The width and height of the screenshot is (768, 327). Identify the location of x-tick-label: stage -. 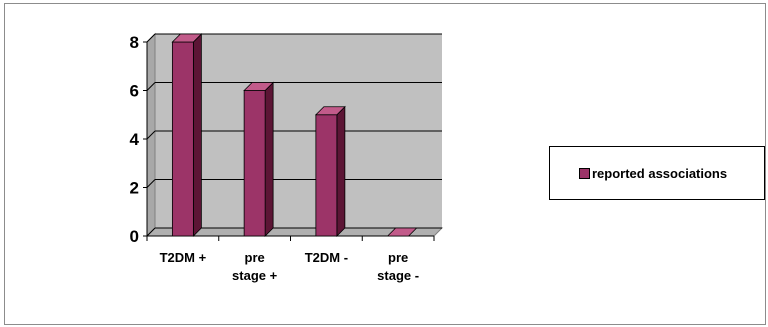
(398, 275).